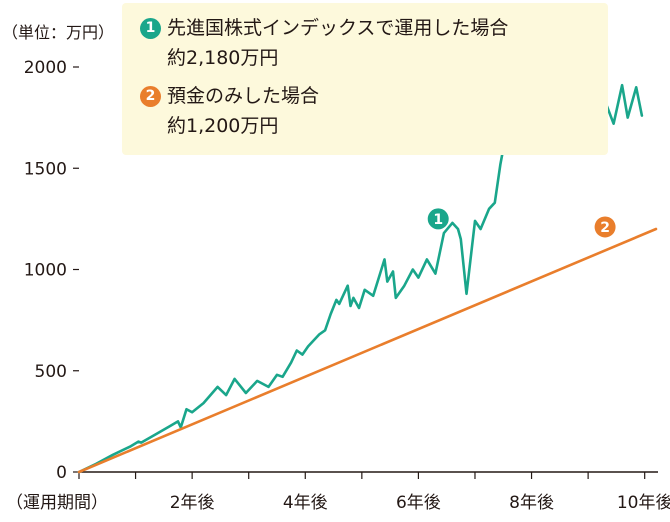  What do you see at coordinates (324, 43) in the screenshot?
I see `legend-item-stock-index: 1 先進国株式インデックスで運用した場合 約2,180万円` at bounding box center [324, 43].